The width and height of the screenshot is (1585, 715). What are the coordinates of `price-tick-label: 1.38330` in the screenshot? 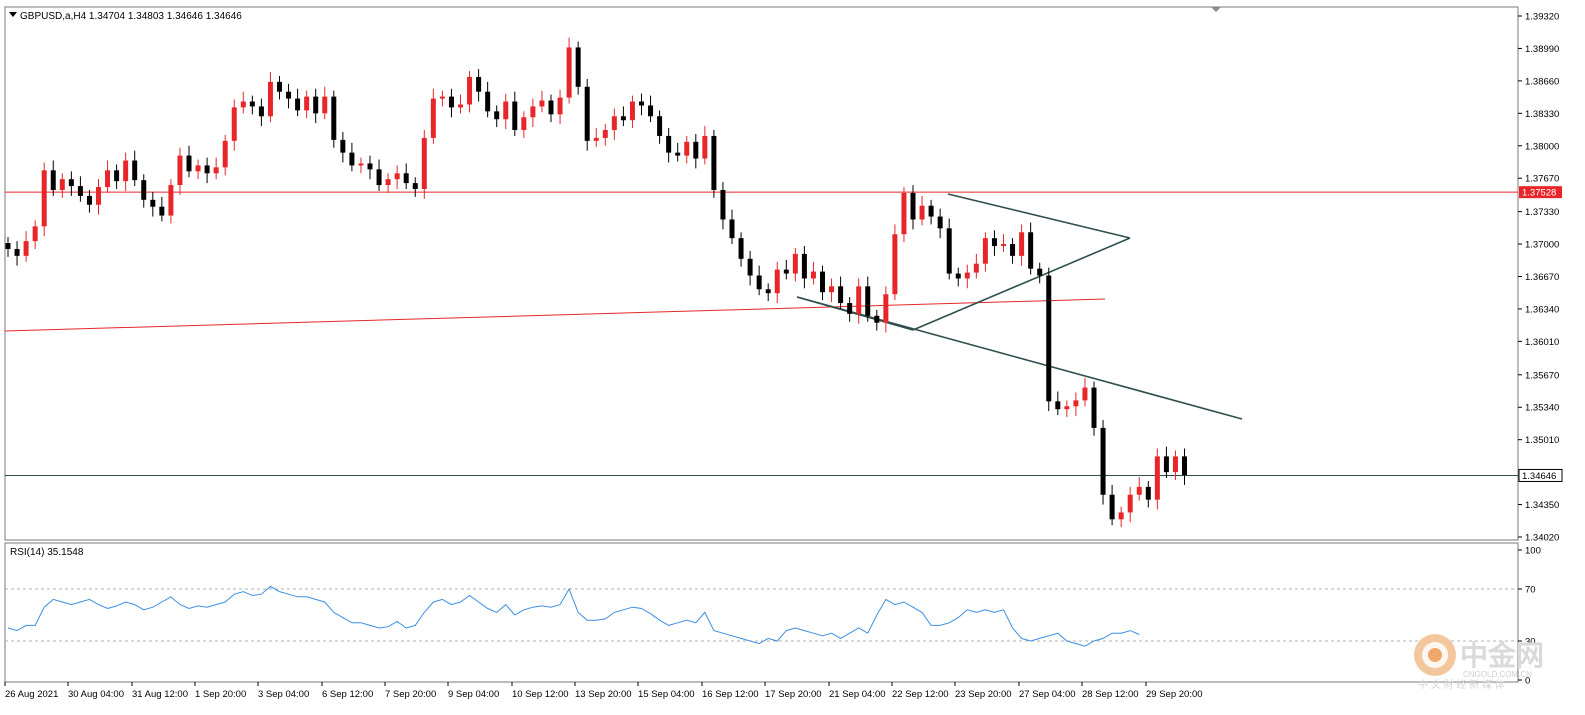 It's located at (1542, 114).